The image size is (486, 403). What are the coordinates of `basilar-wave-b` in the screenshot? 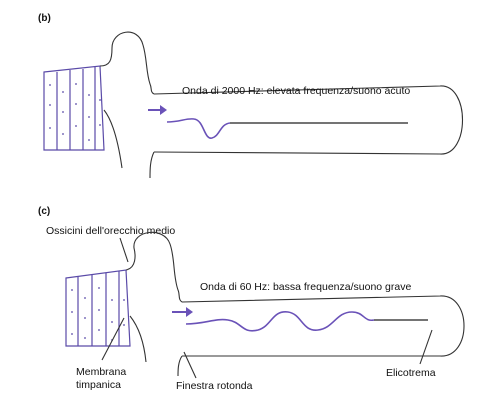 It's located at (198, 128).